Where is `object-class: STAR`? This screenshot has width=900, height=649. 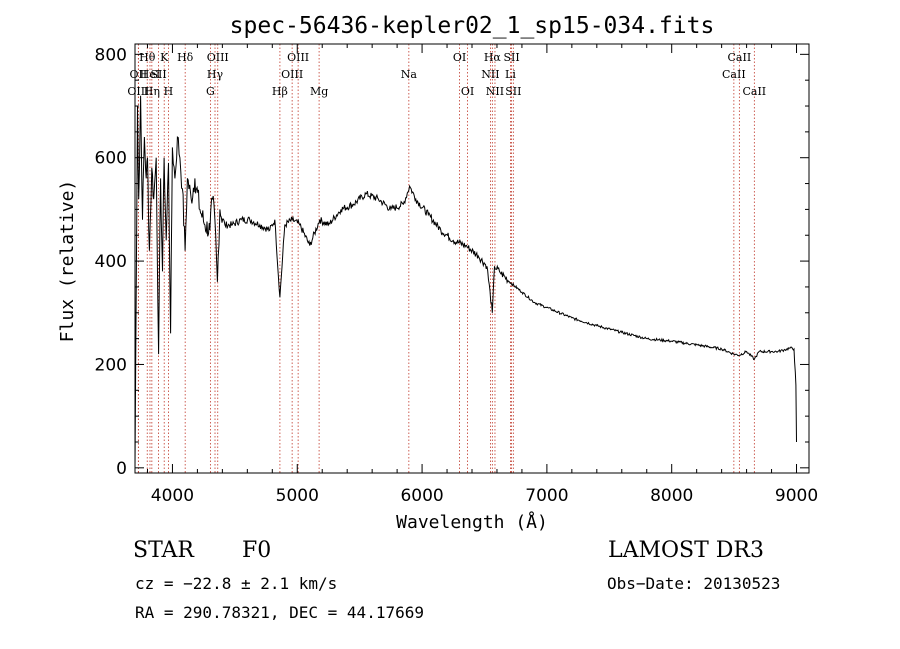 object-class: STAR is located at coordinates (163, 550).